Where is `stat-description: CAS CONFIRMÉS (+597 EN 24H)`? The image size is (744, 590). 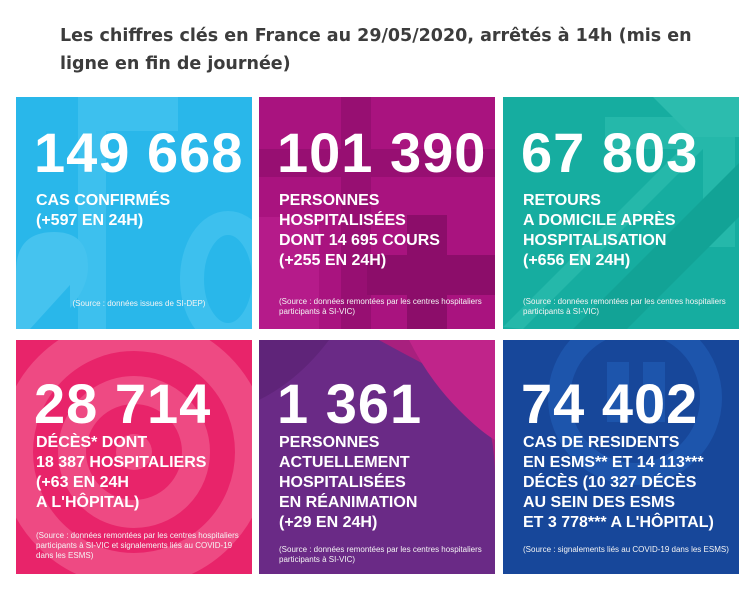
stat-description: CAS CONFIRMÉS (+597 EN 24H) is located at coordinates (141, 211).